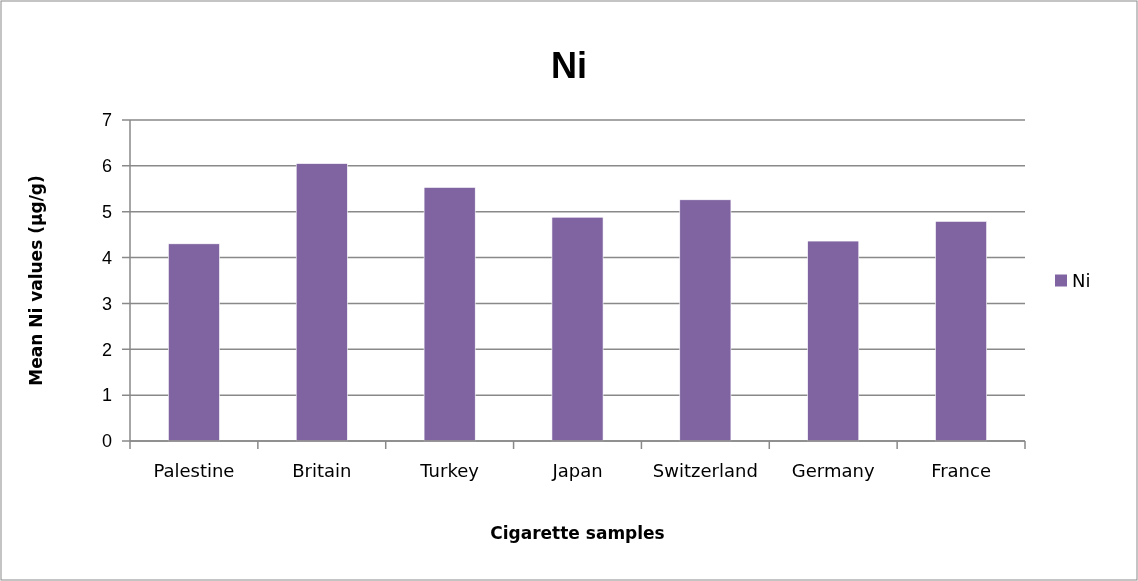 The height and width of the screenshot is (581, 1138). What do you see at coordinates (106, 441) in the screenshot?
I see `y-tick-label: 0` at bounding box center [106, 441].